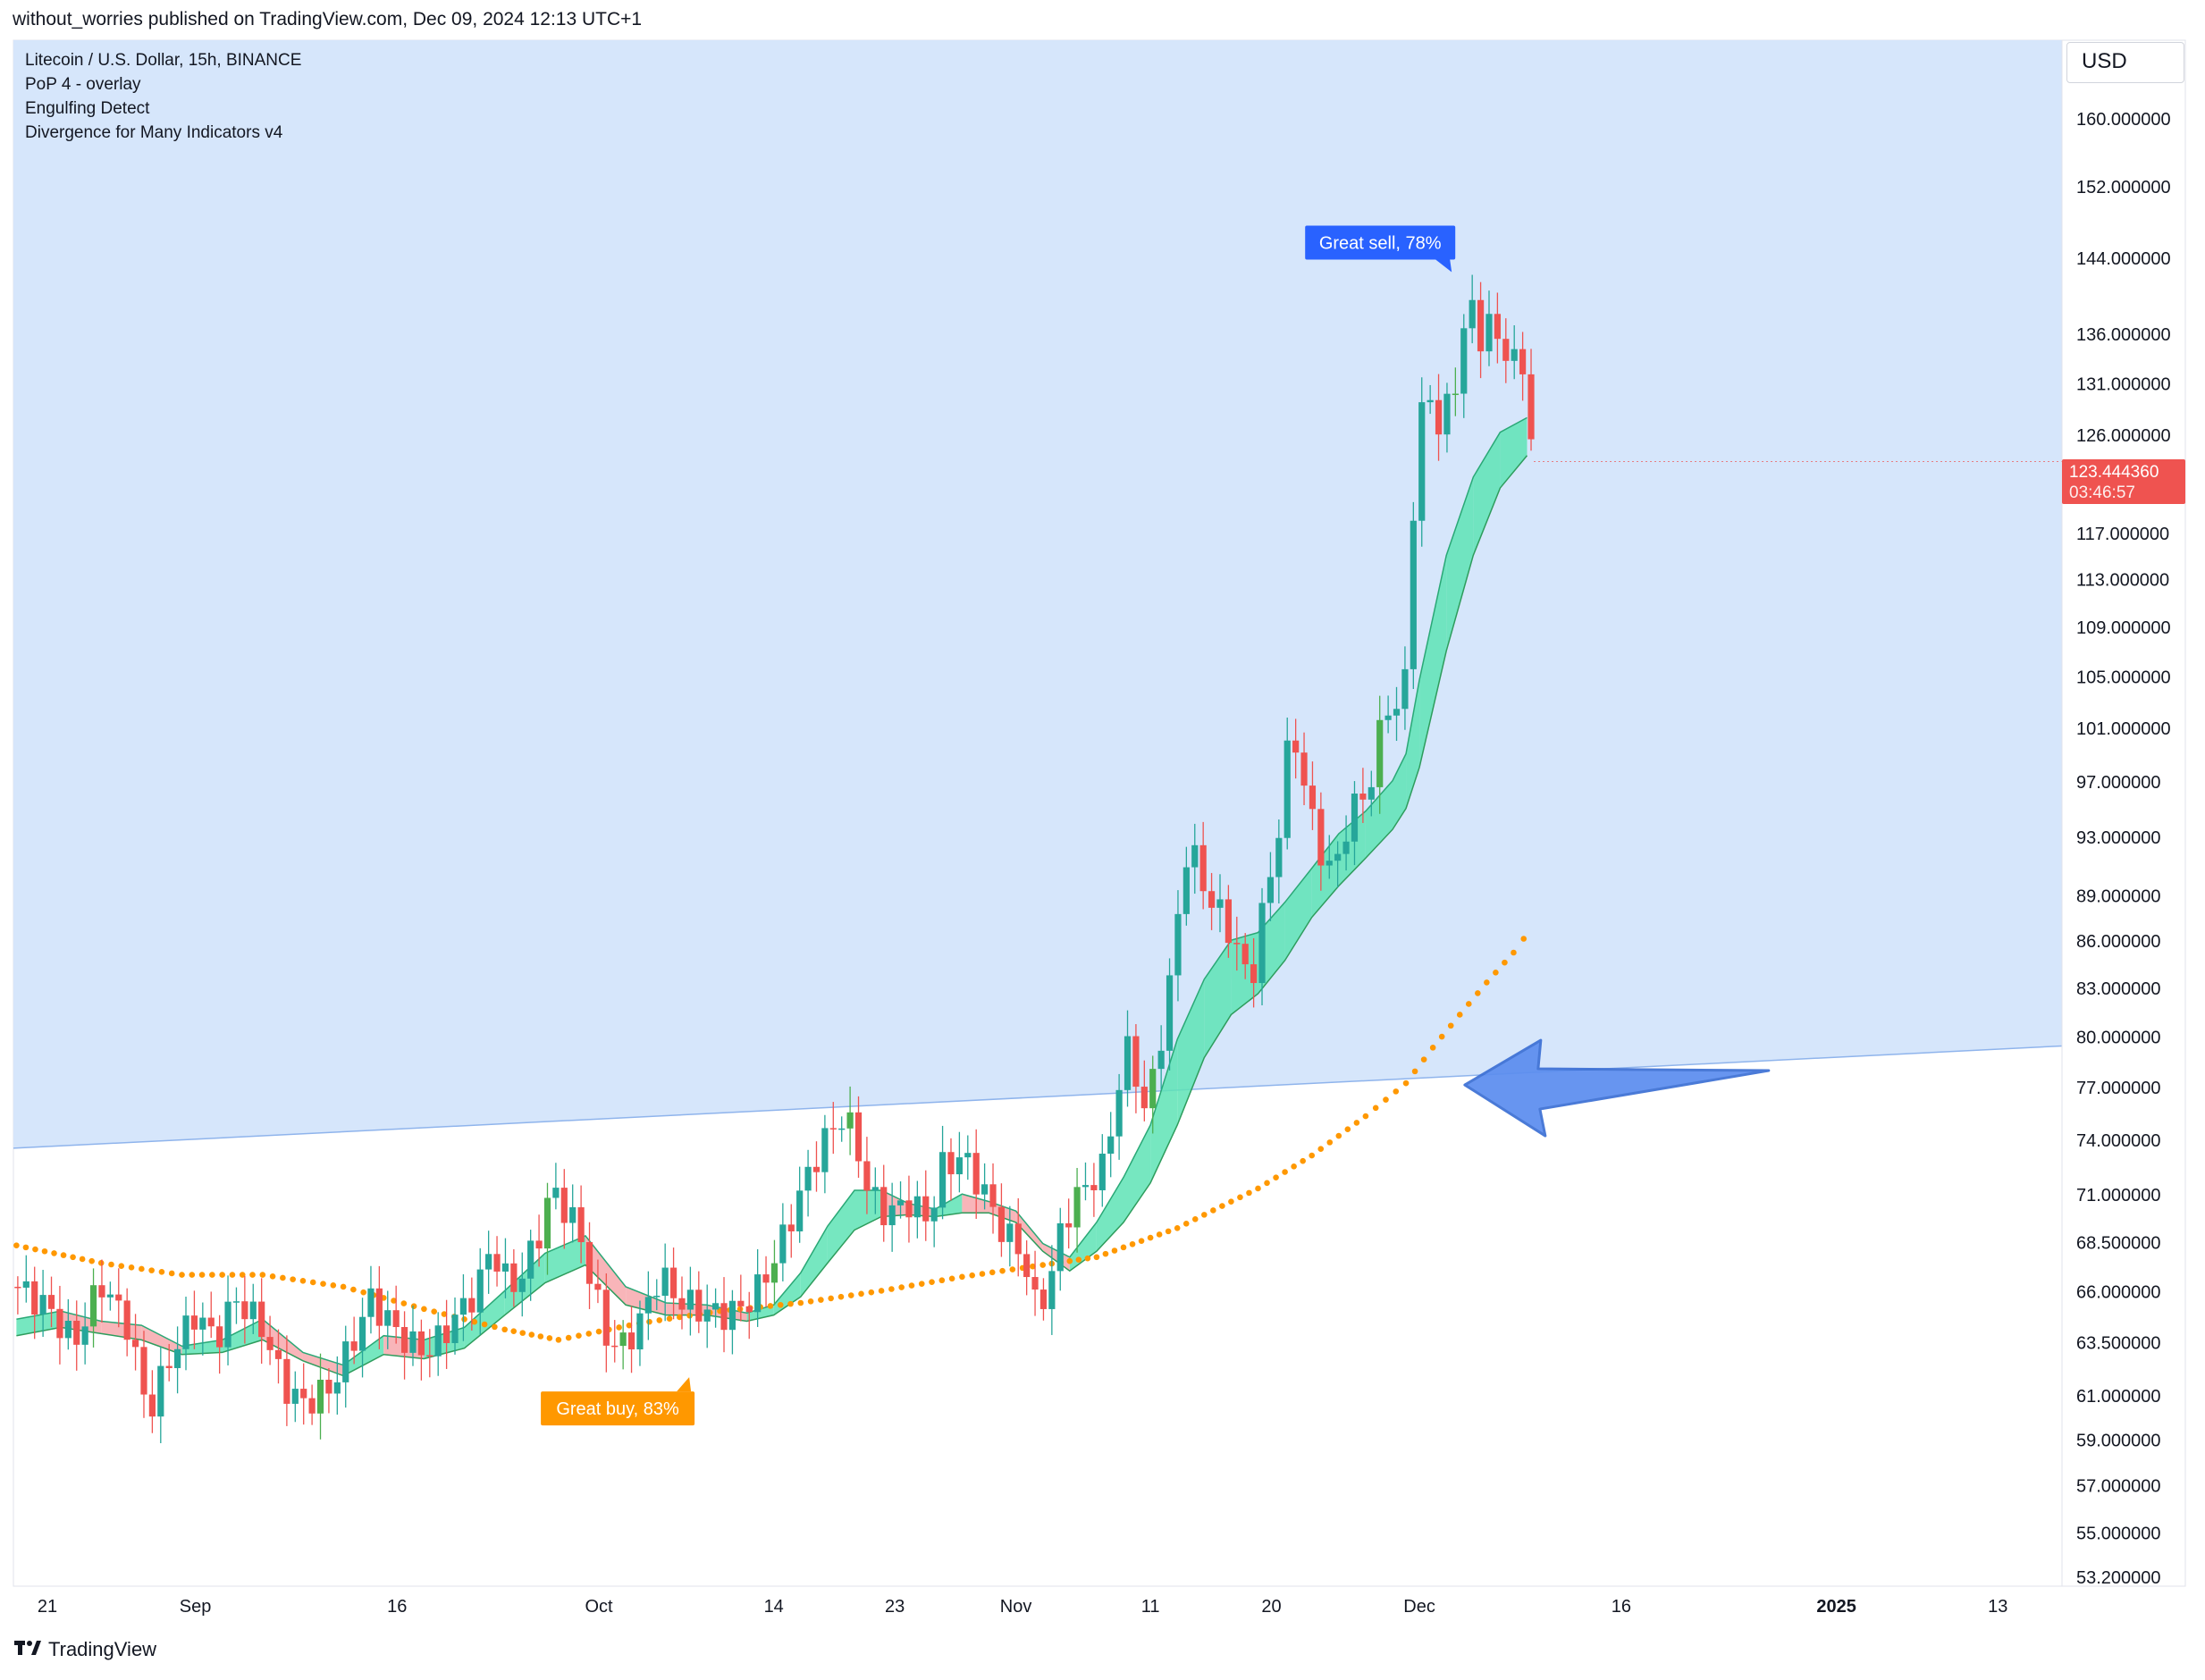 This screenshot has height=1680, width=2205. What do you see at coordinates (154, 132) in the screenshot?
I see `legend-indicator-divergence: Divergence for Many Indicators v4` at bounding box center [154, 132].